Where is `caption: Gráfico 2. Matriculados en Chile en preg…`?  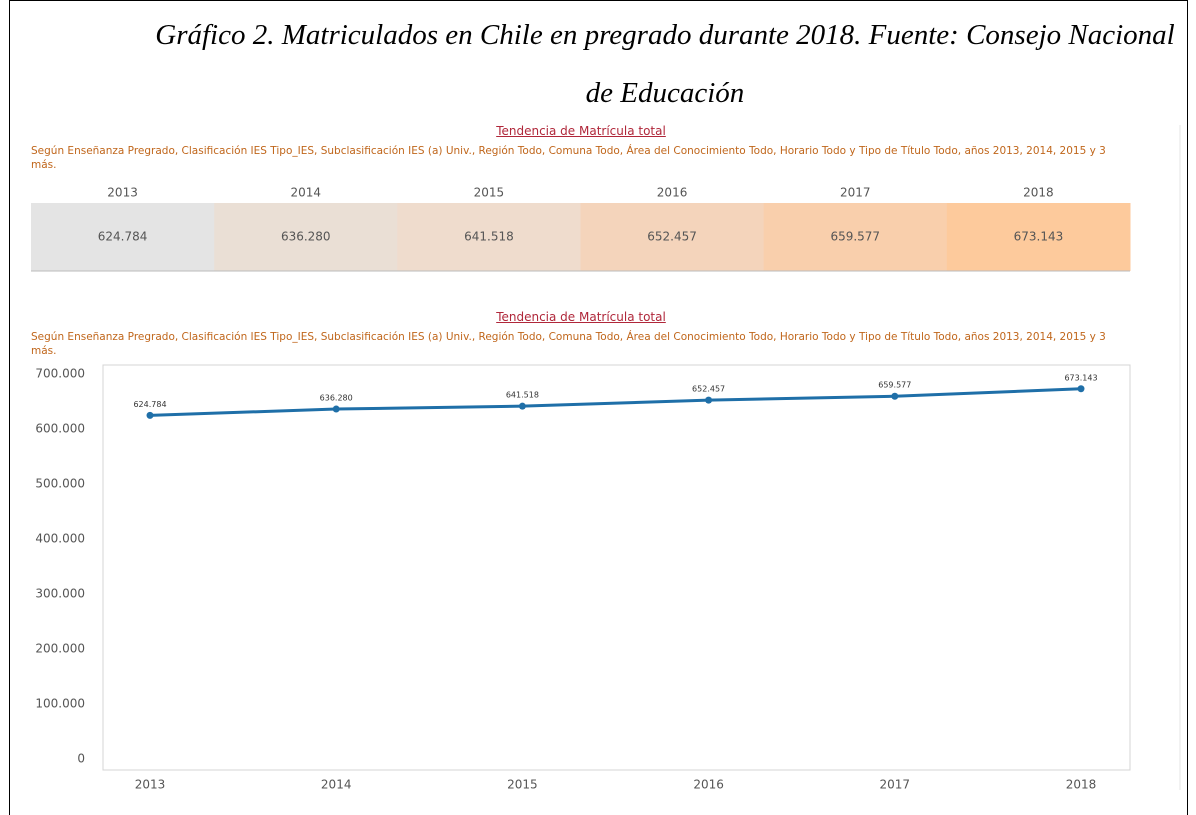 caption: Gráfico 2. Matriculados en Chile en preg… is located at coordinates (665, 64).